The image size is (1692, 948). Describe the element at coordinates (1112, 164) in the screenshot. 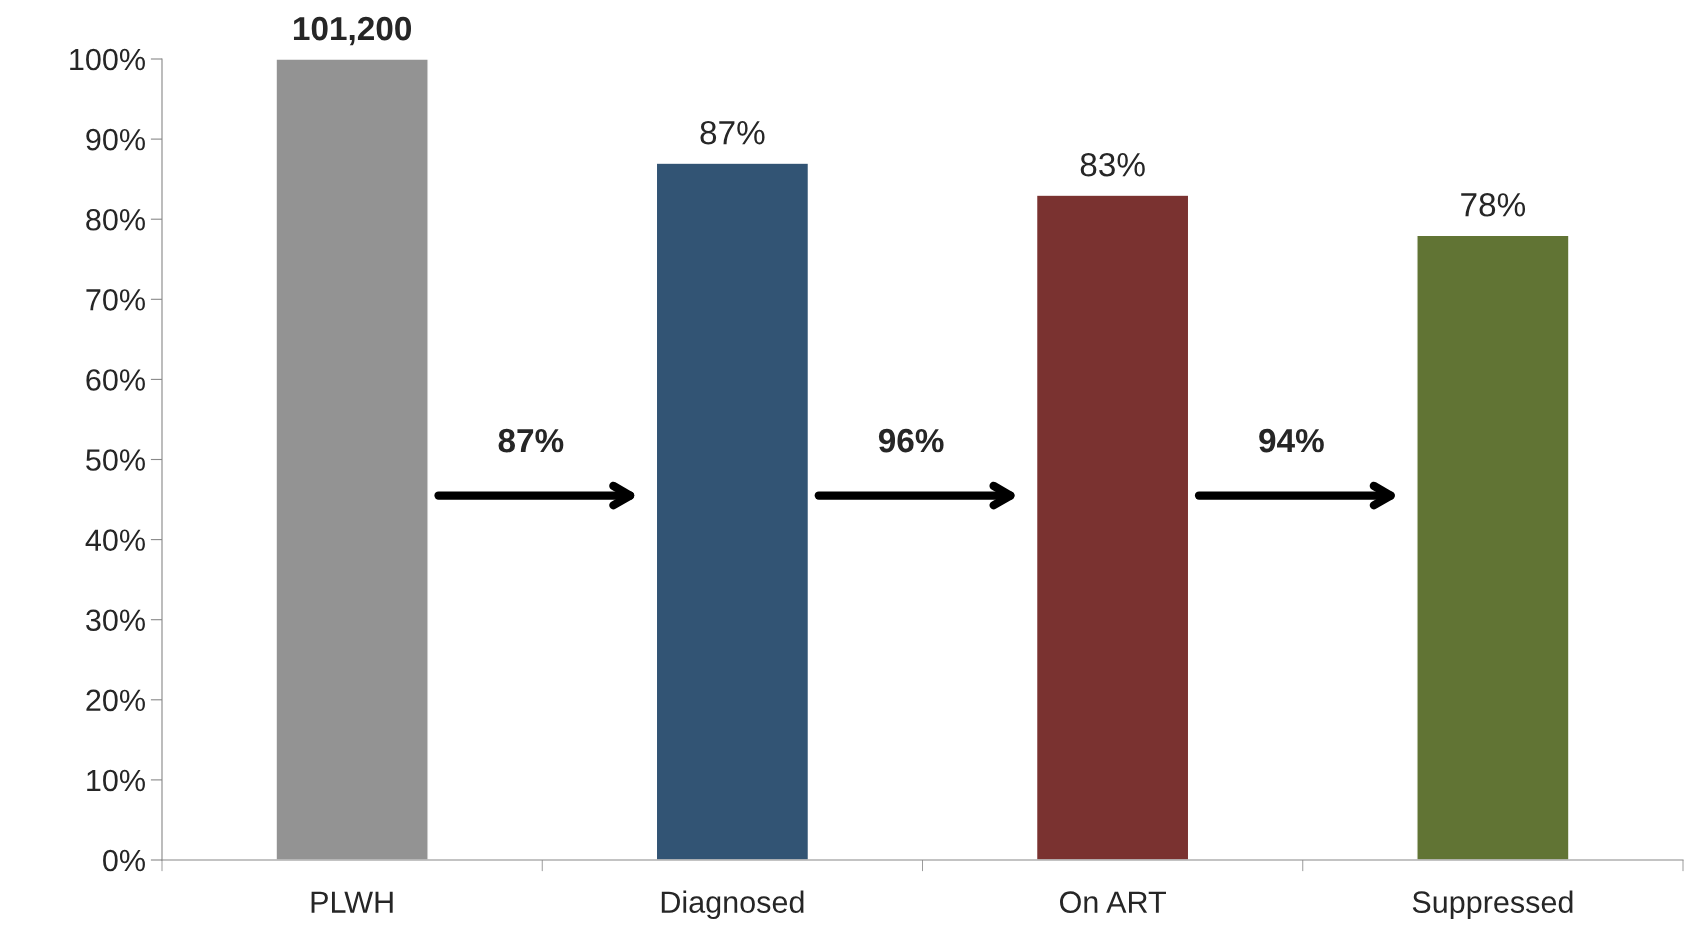

I see `data-label: 83%` at that location.